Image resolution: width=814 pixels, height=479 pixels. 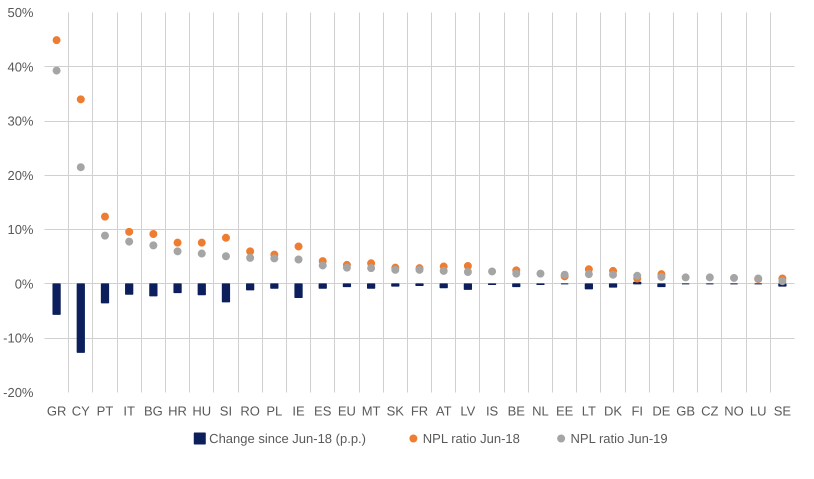 What do you see at coordinates (734, 411) in the screenshot?
I see `x-tick-label: NO` at bounding box center [734, 411].